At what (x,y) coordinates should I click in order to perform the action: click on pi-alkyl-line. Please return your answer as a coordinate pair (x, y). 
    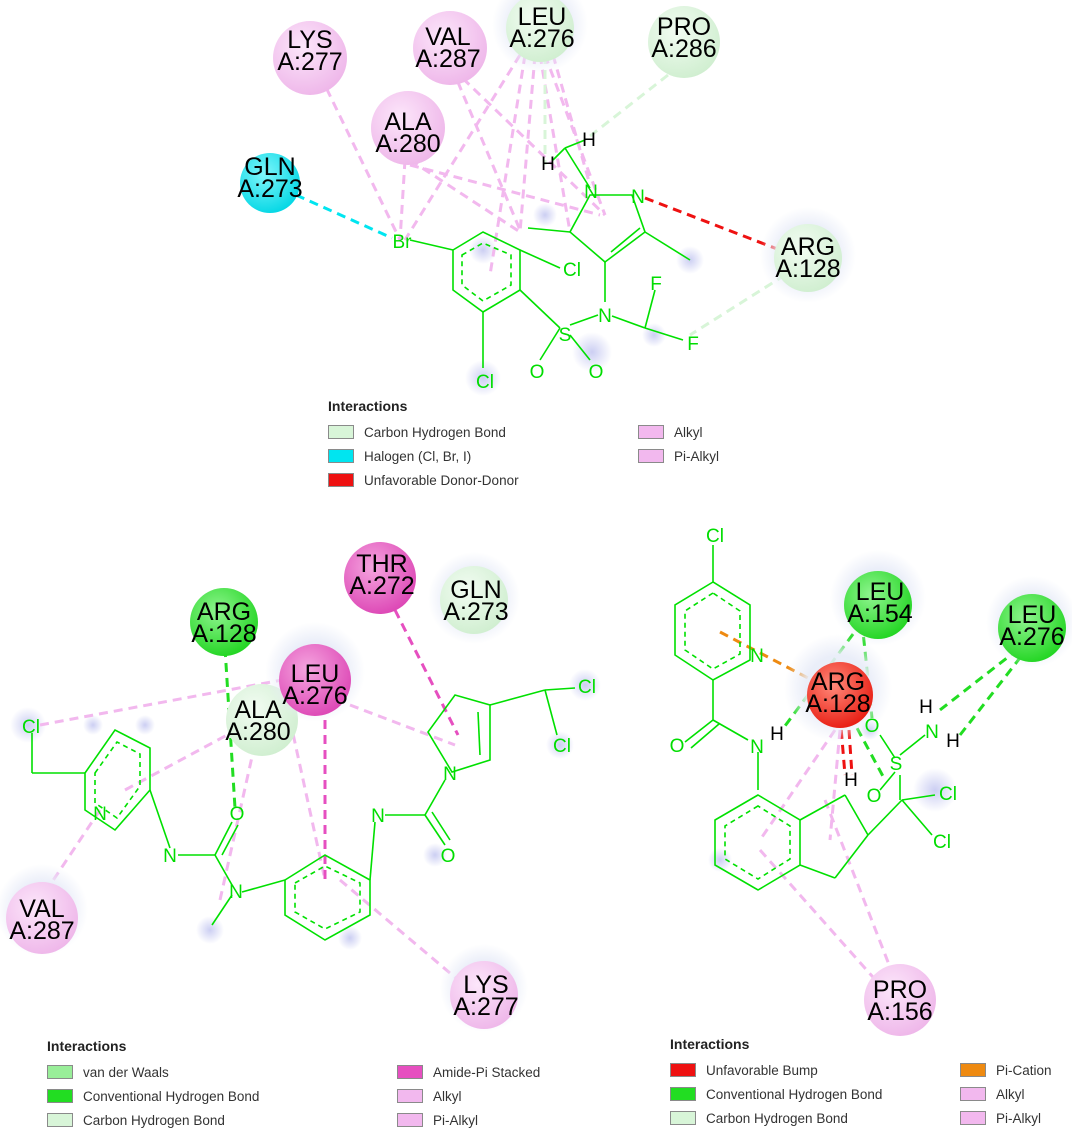
    Looking at the image, I should click on (307, 800).